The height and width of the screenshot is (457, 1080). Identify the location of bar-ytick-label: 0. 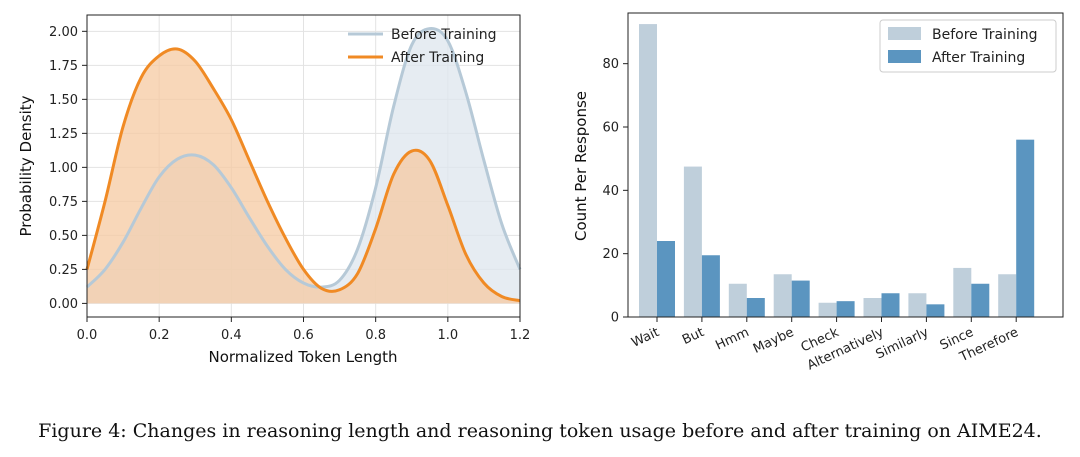
(615, 318).